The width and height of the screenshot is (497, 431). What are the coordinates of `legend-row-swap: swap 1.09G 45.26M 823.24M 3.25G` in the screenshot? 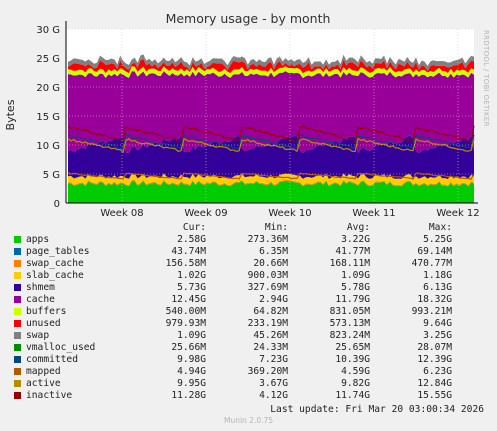 It's located at (252, 336).